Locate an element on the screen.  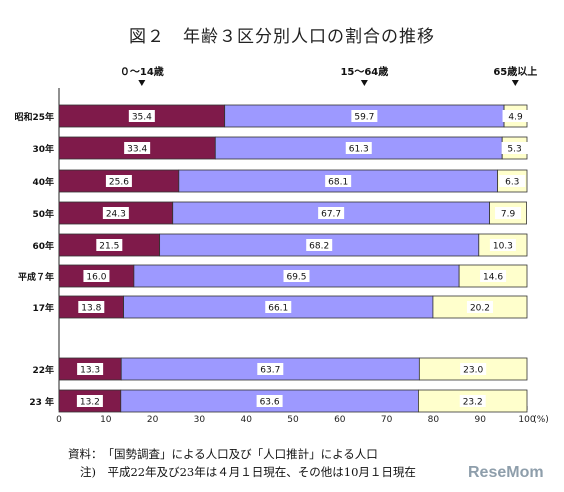
x-tick-label: 60 is located at coordinates (340, 420).